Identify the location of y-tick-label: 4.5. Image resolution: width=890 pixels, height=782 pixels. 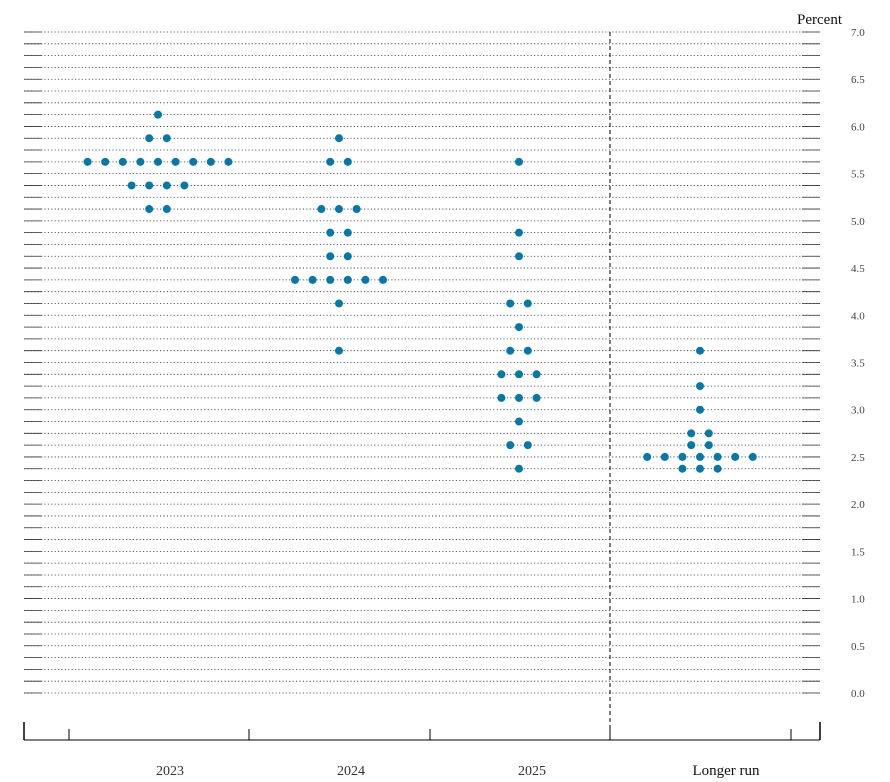
(858, 269).